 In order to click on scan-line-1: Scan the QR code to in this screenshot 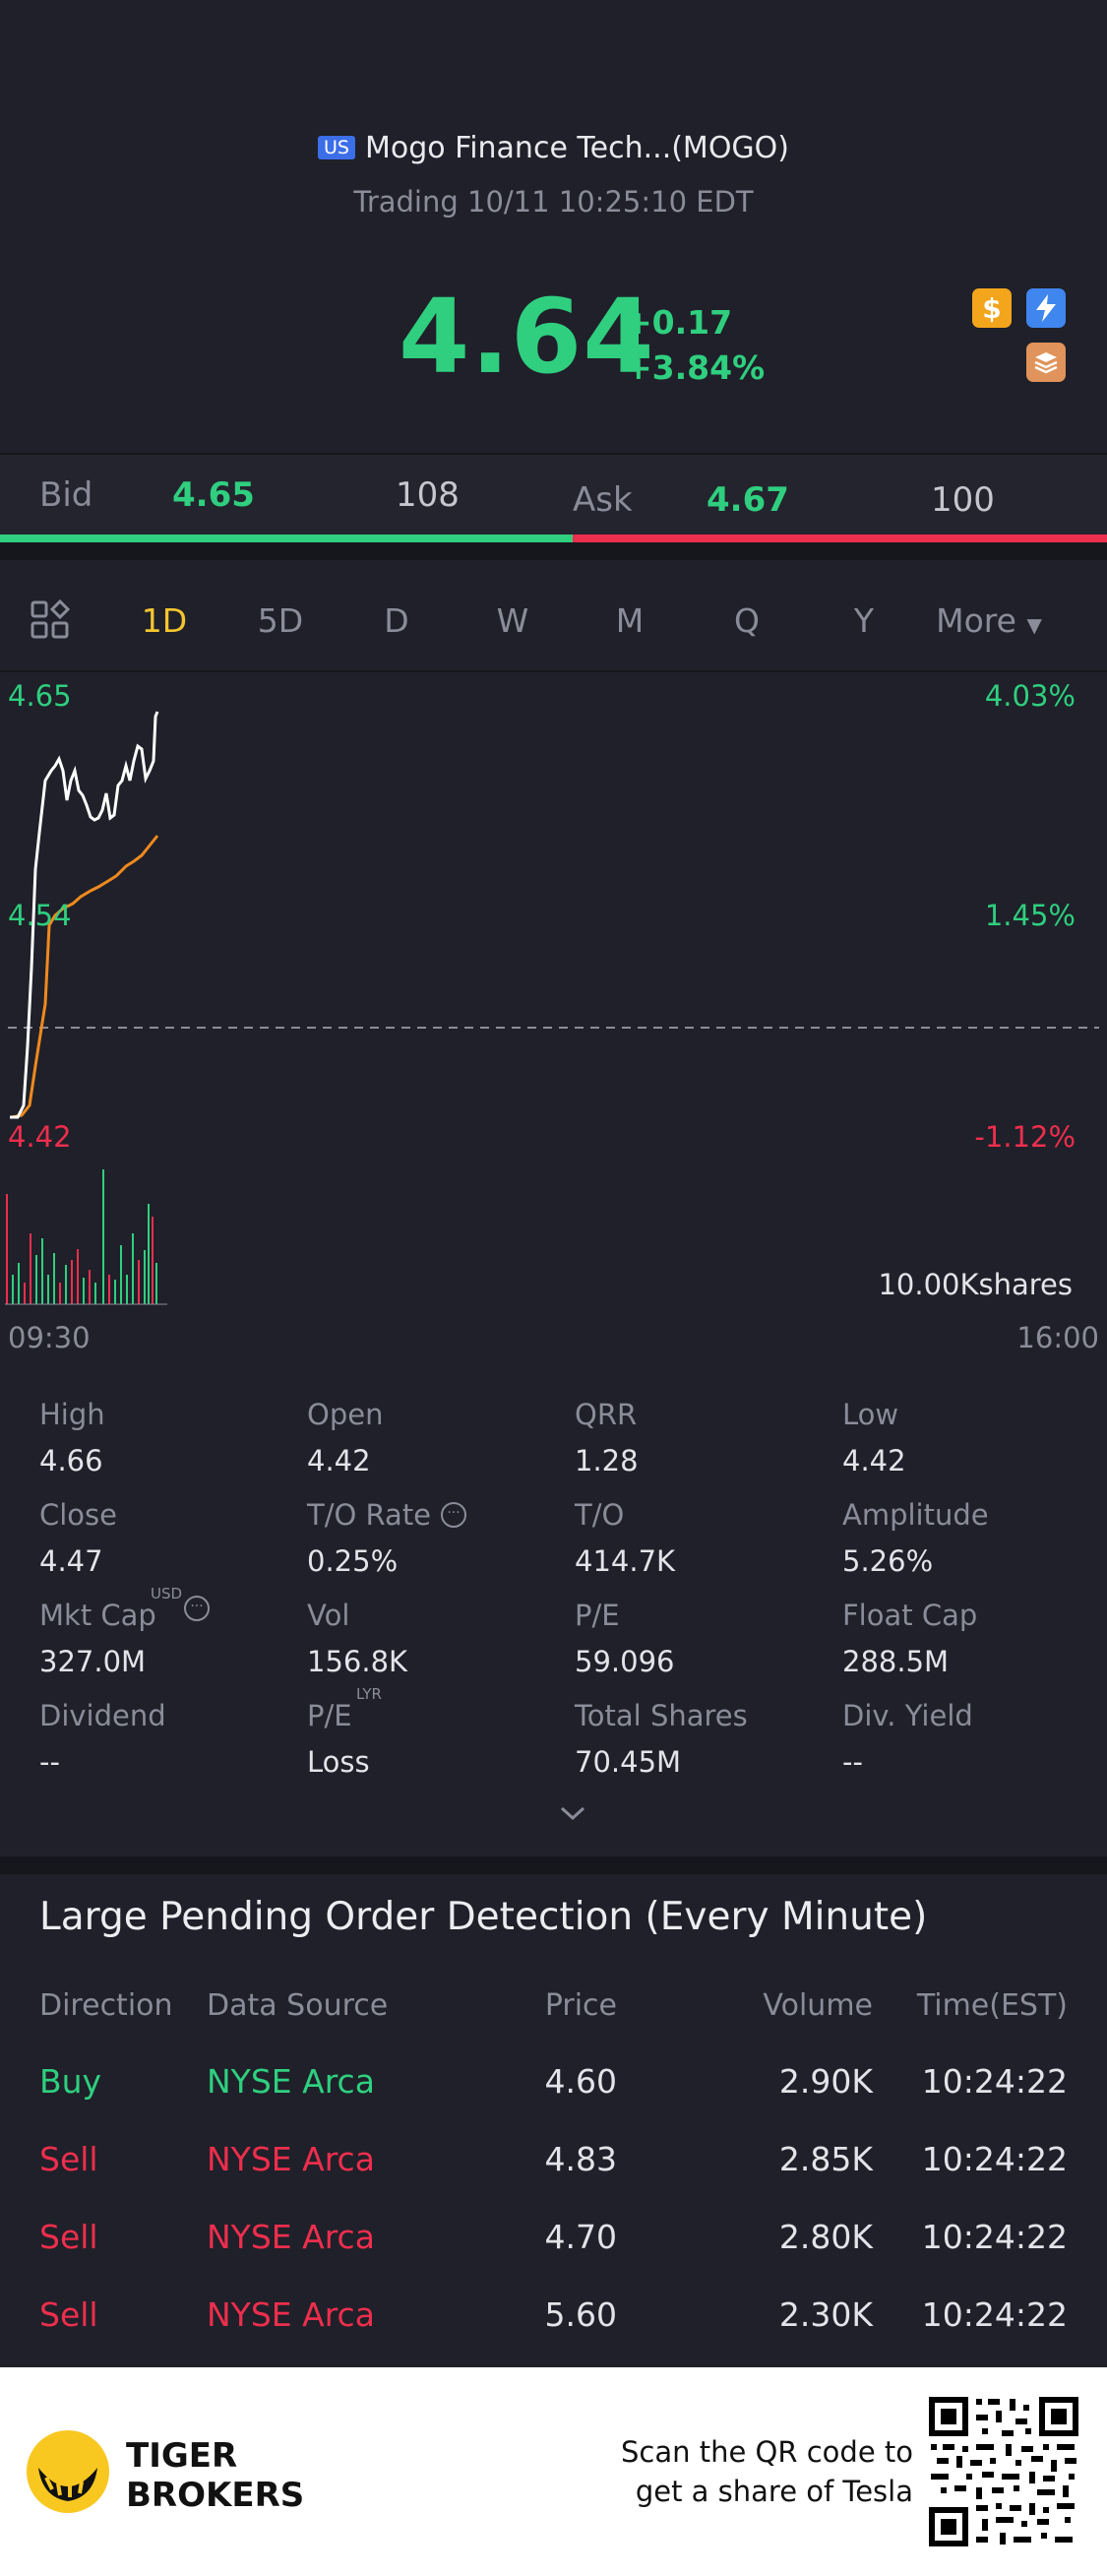, I will do `click(767, 2452)`.